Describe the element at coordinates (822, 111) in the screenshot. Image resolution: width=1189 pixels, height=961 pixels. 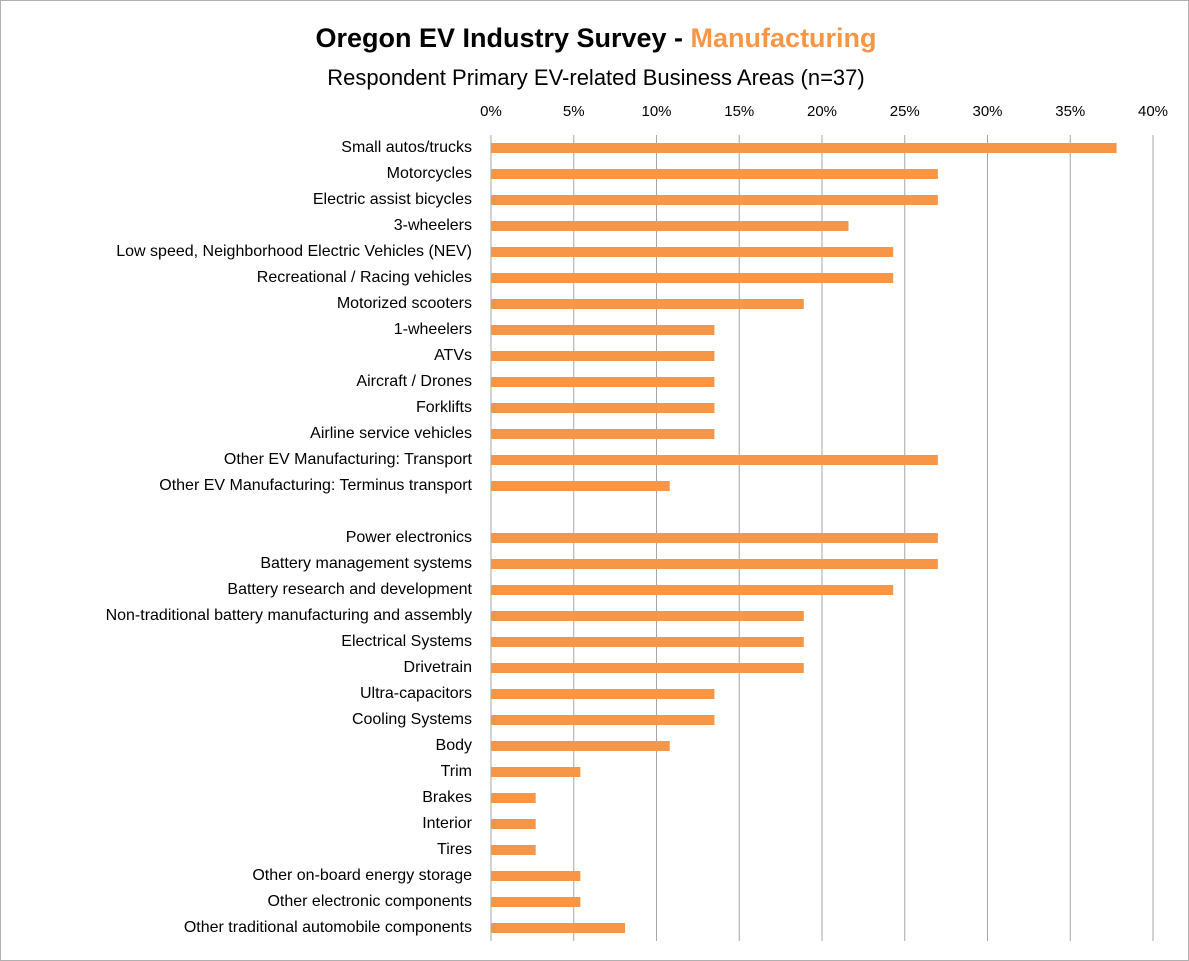
I see `x-tick-label: 20%` at that location.